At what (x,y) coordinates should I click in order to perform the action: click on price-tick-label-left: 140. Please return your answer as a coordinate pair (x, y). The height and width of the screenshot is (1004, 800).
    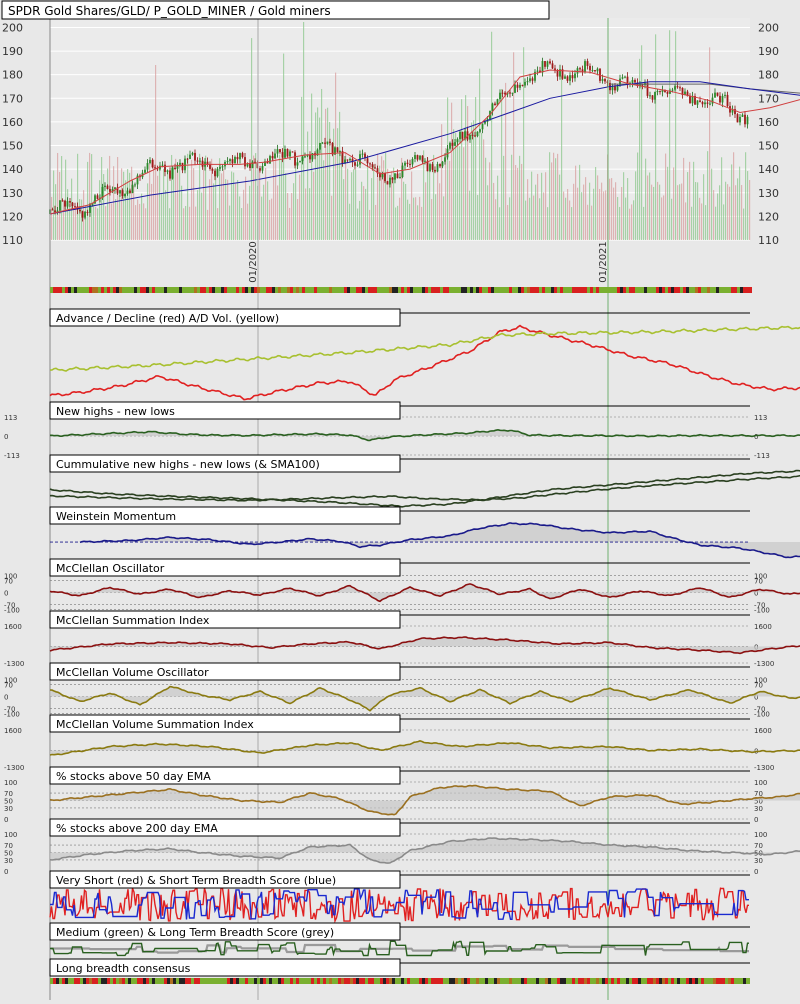
    Looking at the image, I should click on (12, 169).